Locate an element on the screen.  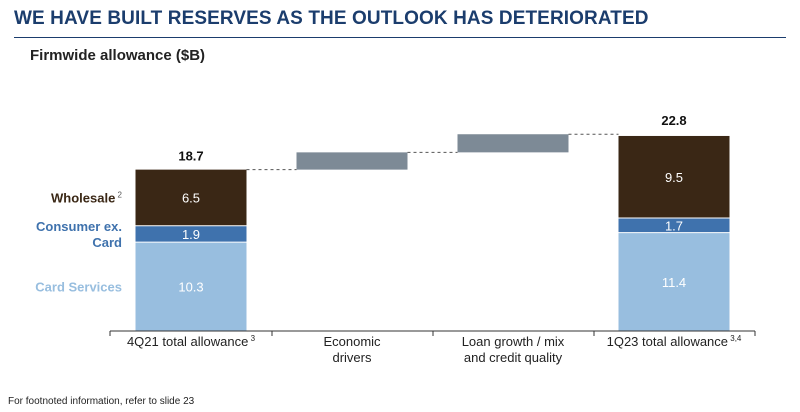
legend-label-card-services-0: Card Services is located at coordinates (78, 287).